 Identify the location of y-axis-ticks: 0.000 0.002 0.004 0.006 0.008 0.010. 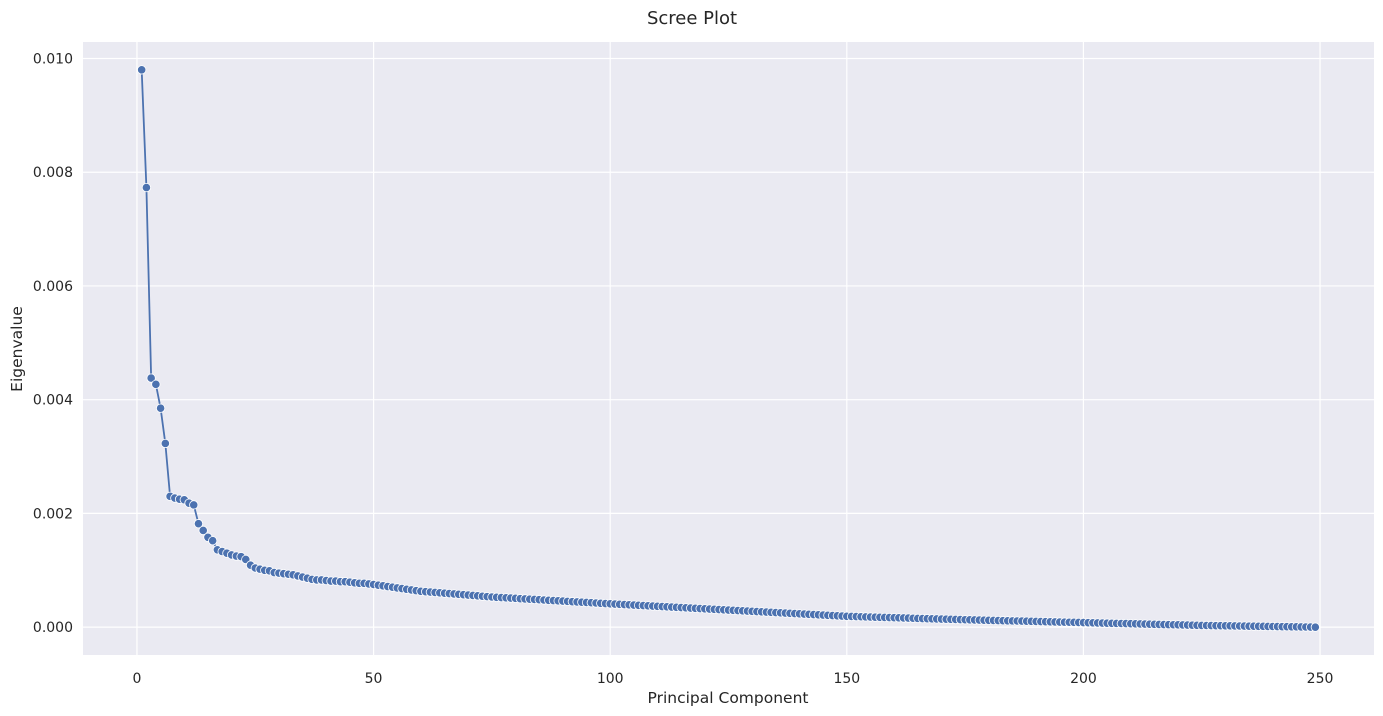
(53, 343).